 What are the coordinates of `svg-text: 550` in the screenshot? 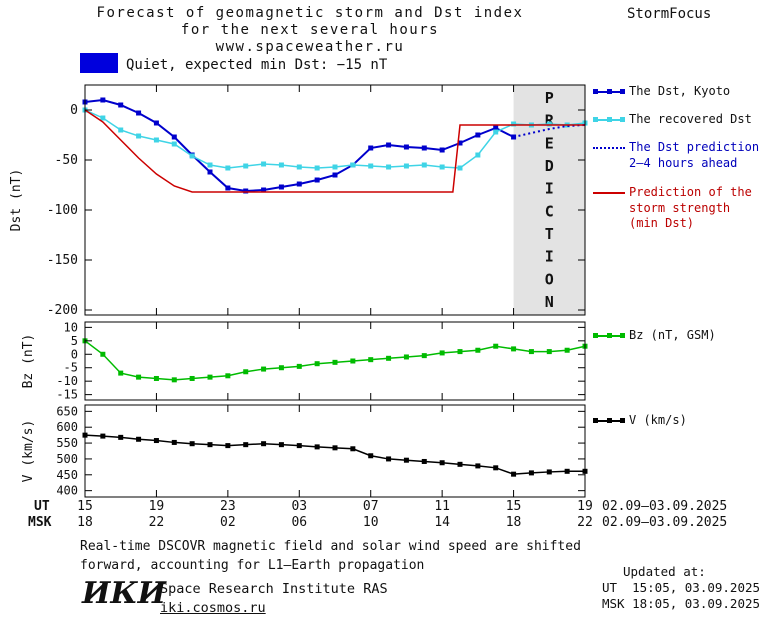 It's located at (67, 443).